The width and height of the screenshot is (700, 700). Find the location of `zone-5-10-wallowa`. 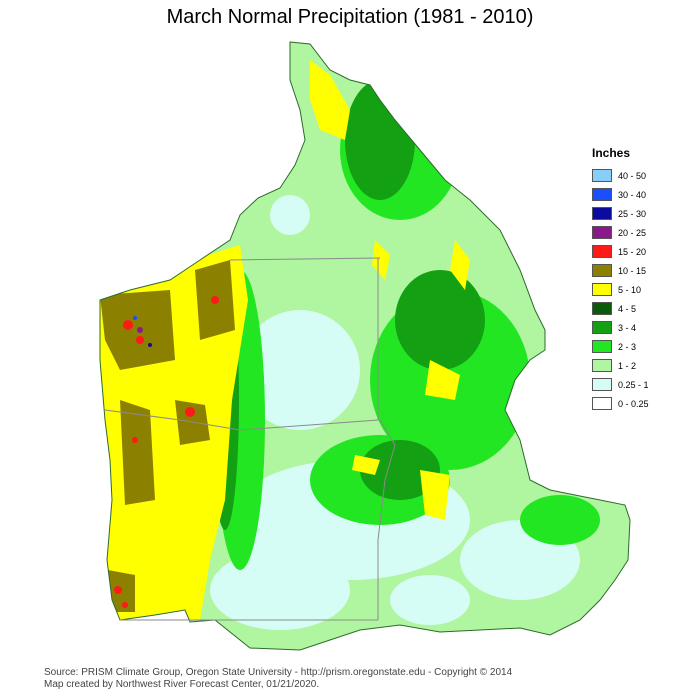

zone-5-10-wallowa is located at coordinates (366, 465).